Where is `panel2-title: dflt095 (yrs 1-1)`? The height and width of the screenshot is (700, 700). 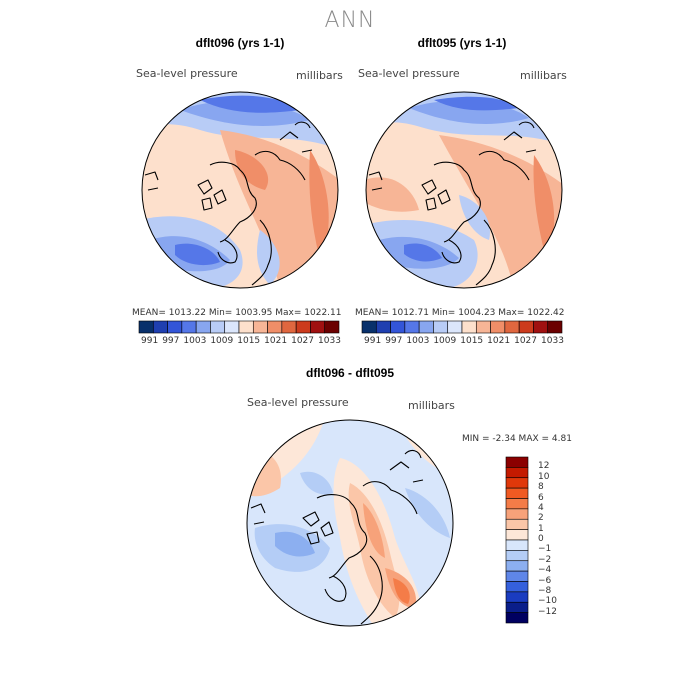 panel2-title: dflt095 (yrs 1-1) is located at coordinates (462, 43).